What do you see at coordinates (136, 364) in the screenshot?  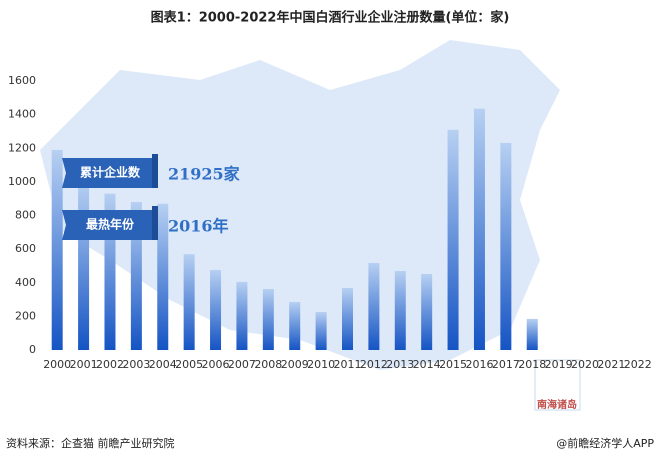 I see `x-tick-label: 2003` at bounding box center [136, 364].